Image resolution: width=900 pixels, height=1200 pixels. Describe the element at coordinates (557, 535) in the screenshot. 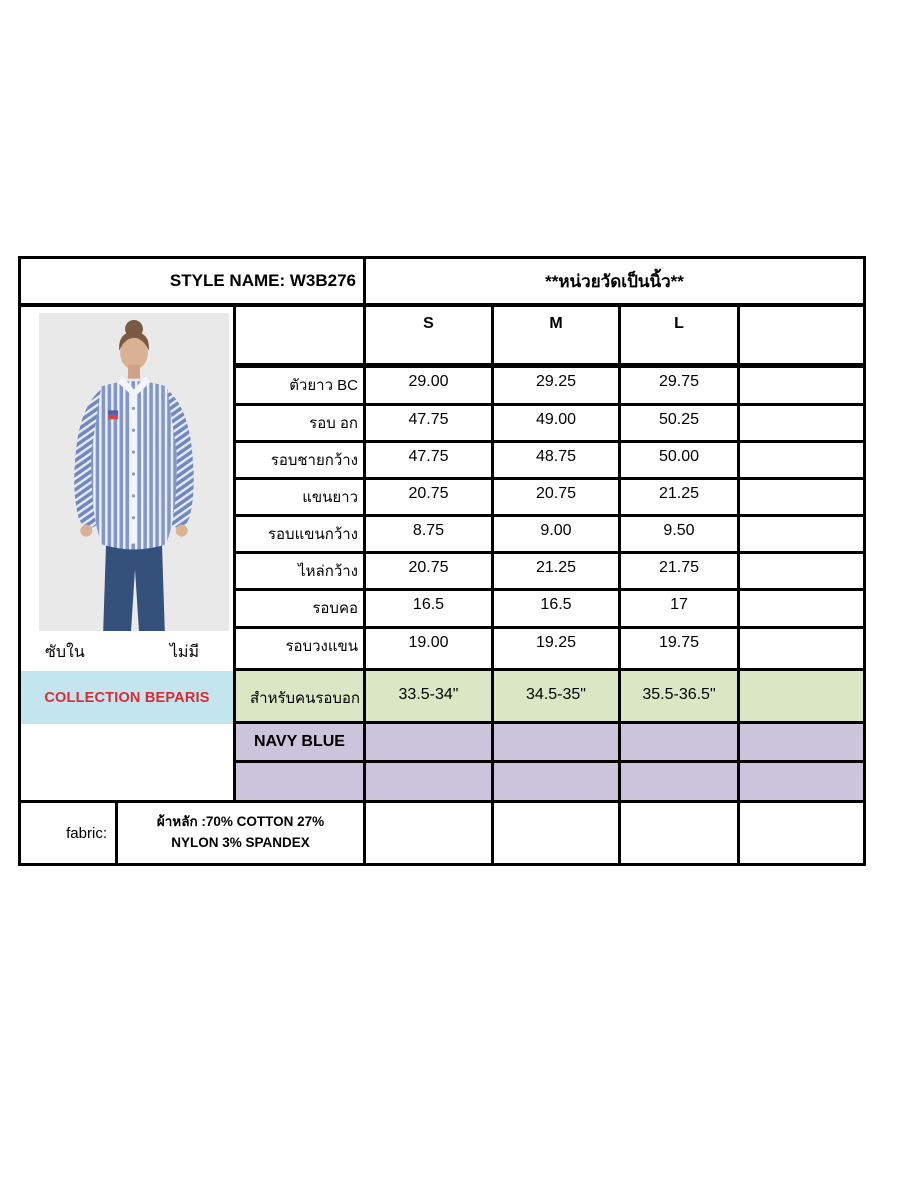

I see `size-value-cell: 9.00` at that location.